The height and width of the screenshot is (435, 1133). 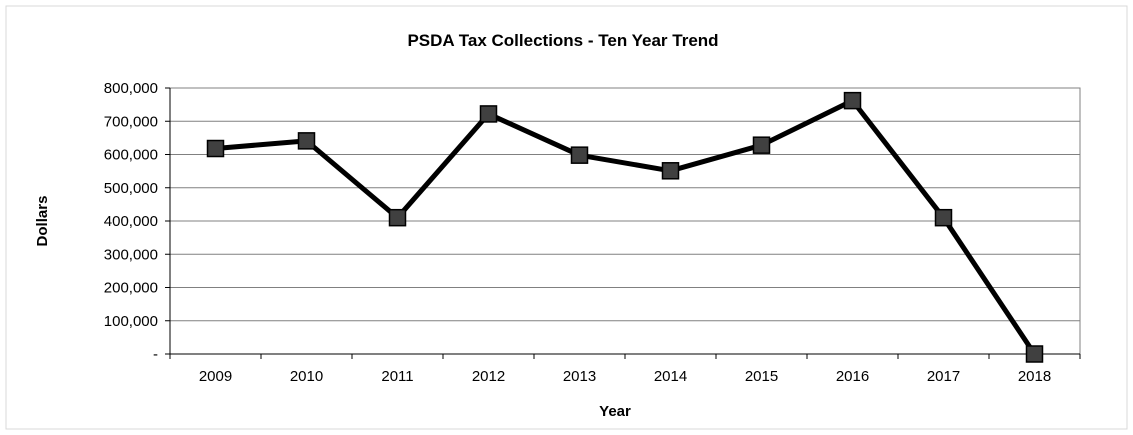 I want to click on data-point-2011, so click(x=397, y=217).